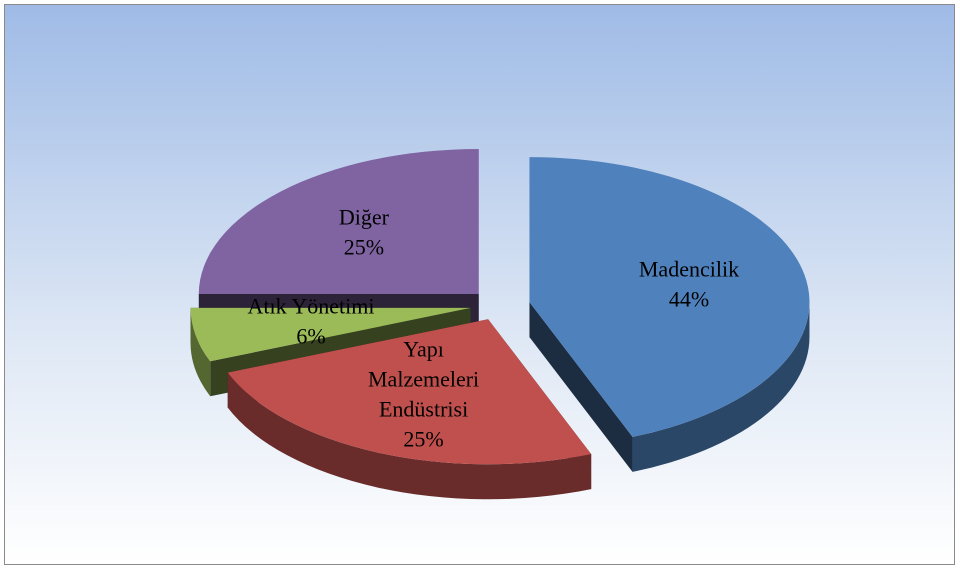 This screenshot has width=960, height=574. I want to click on value-label: 6%, so click(310, 336).